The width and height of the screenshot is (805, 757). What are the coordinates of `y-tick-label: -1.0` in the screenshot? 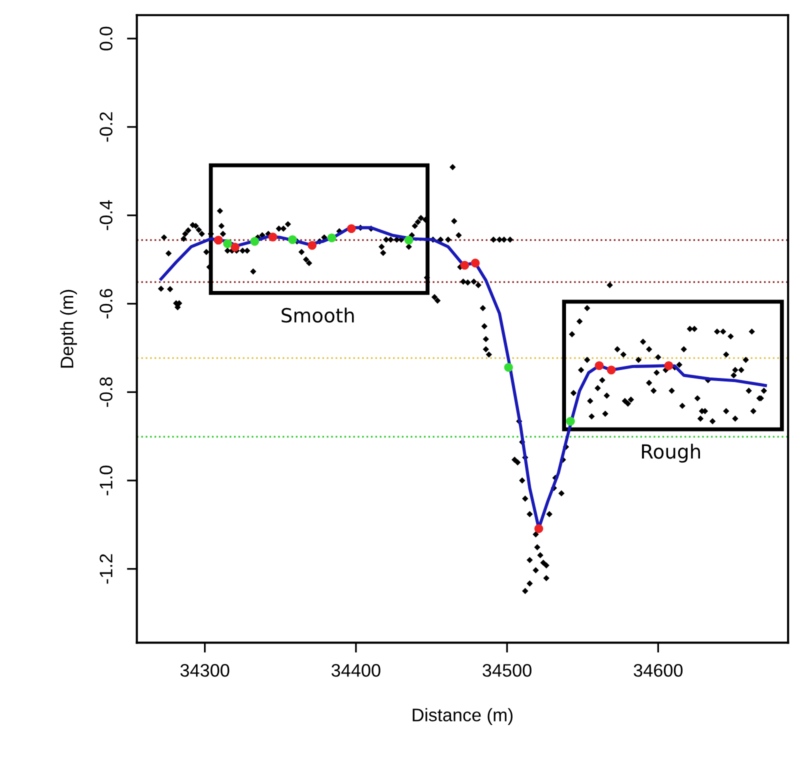 It's located at (106, 481).